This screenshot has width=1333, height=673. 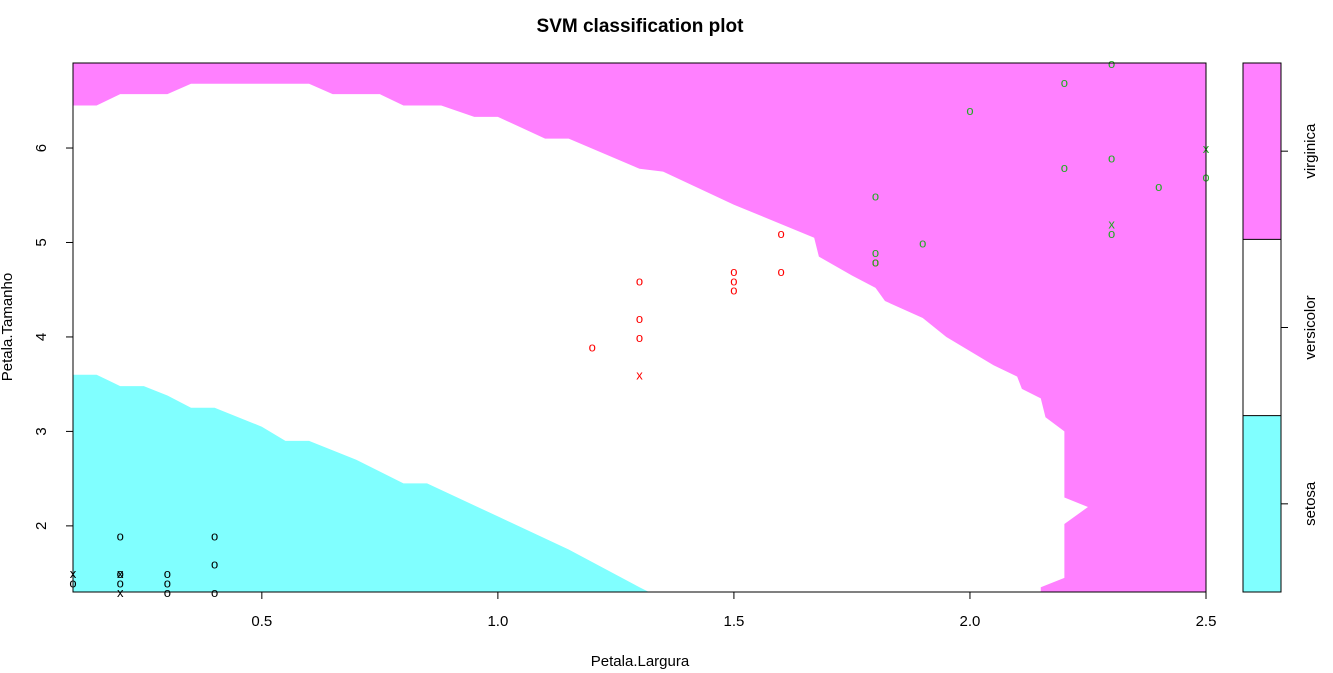 What do you see at coordinates (1111, 224) in the screenshot?
I see `data-point-virginica: x` at bounding box center [1111, 224].